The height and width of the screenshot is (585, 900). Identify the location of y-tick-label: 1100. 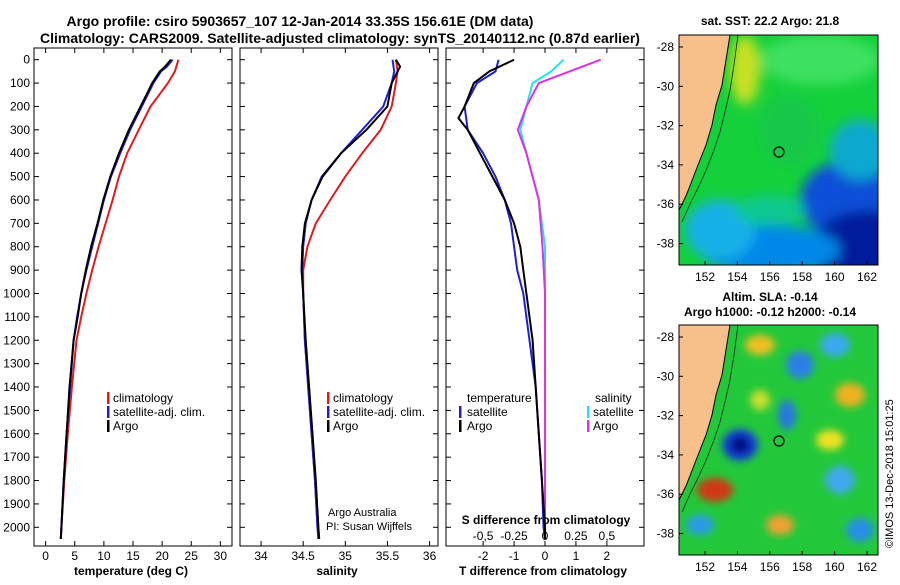
(17, 317).